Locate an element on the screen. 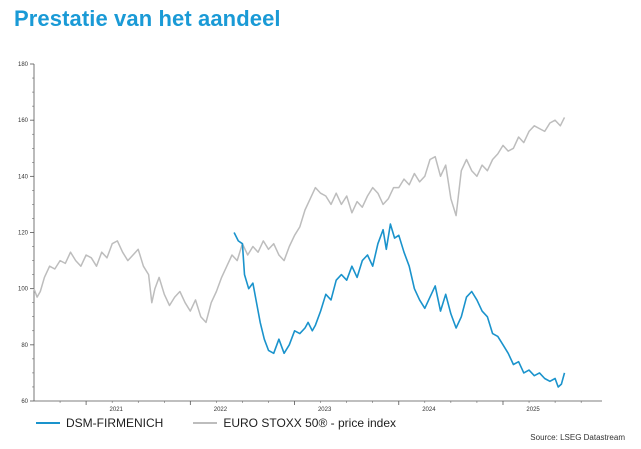  y-tick-label: 140 is located at coordinates (23, 177).